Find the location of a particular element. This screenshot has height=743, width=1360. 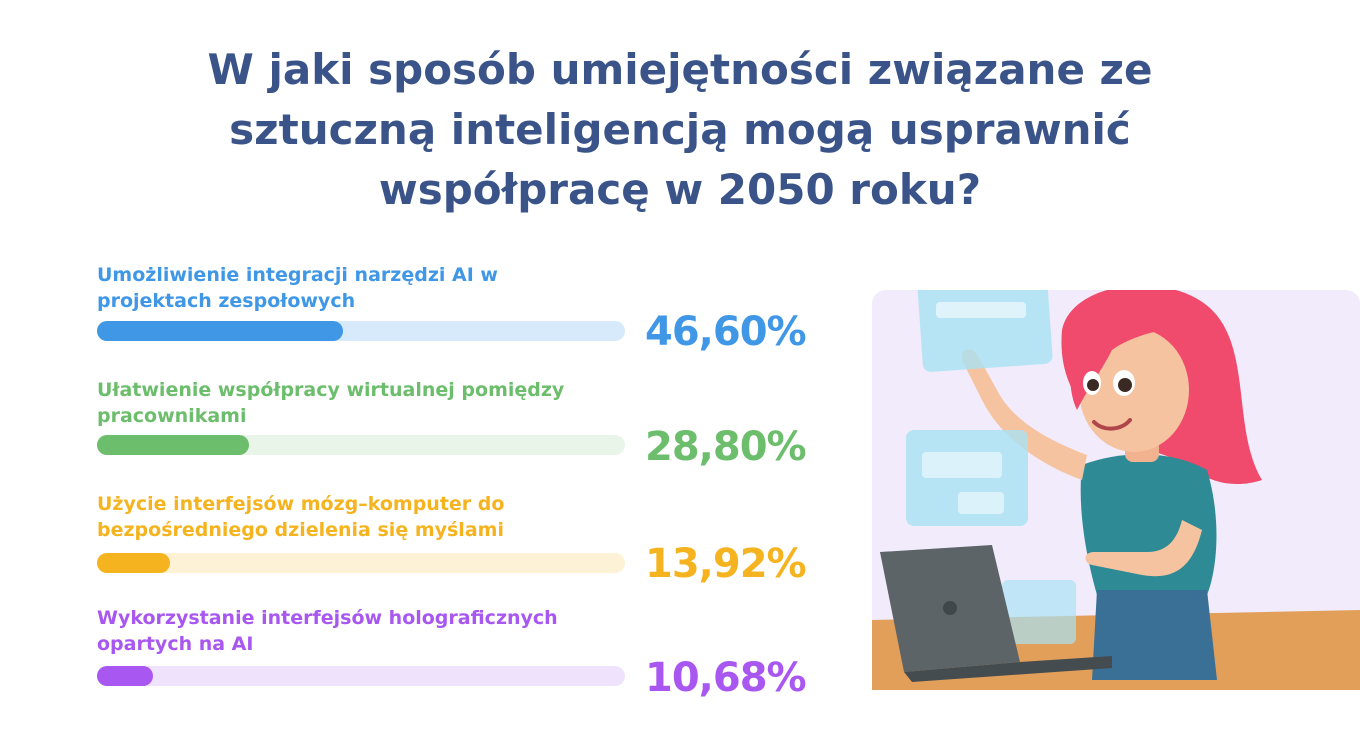

smile-shape is located at coordinates (1112, 424).